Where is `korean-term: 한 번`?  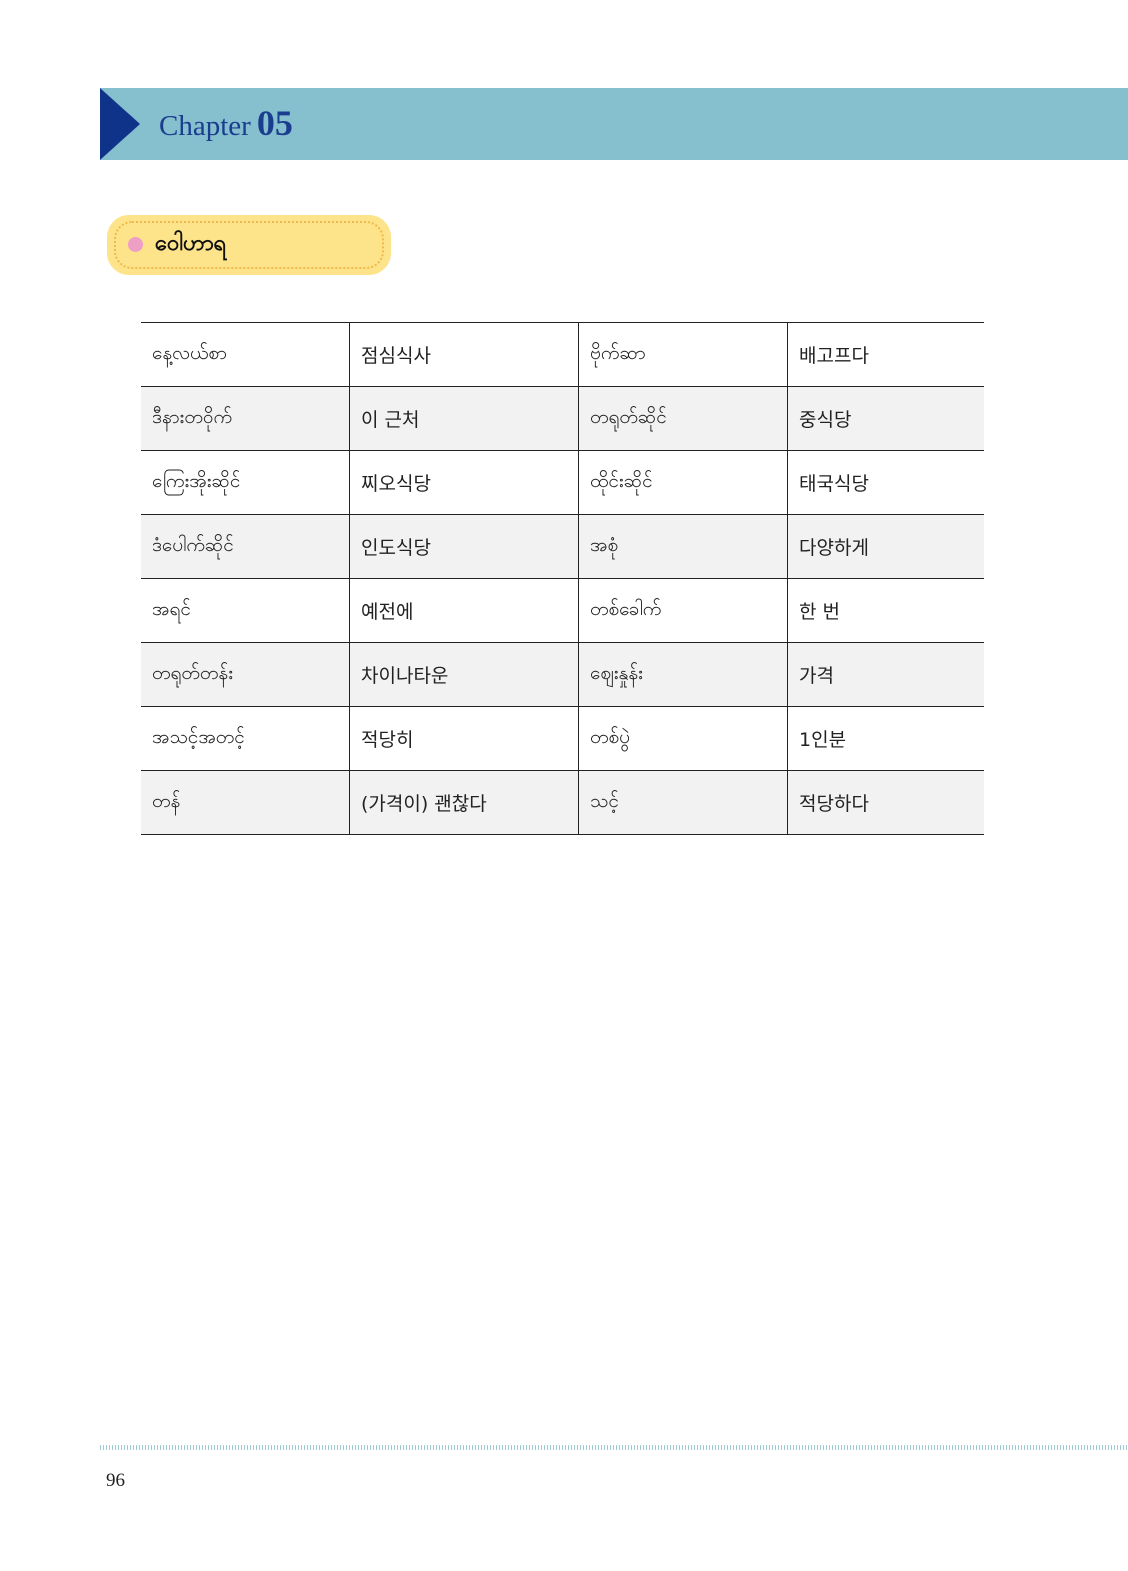
korean-term: 한 번 is located at coordinates (885, 610).